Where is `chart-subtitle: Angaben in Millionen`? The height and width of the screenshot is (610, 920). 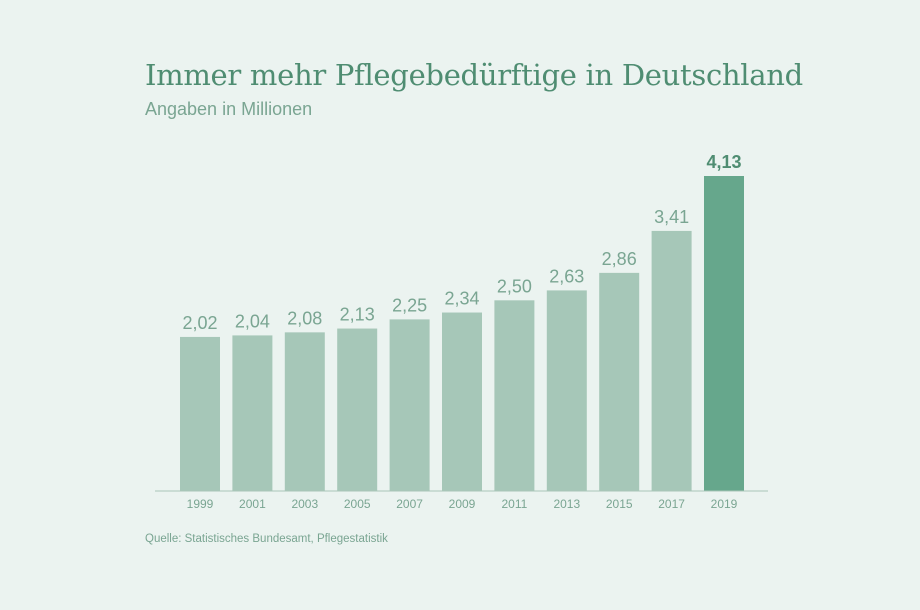
chart-subtitle: Angaben in Millionen is located at coordinates (229, 109).